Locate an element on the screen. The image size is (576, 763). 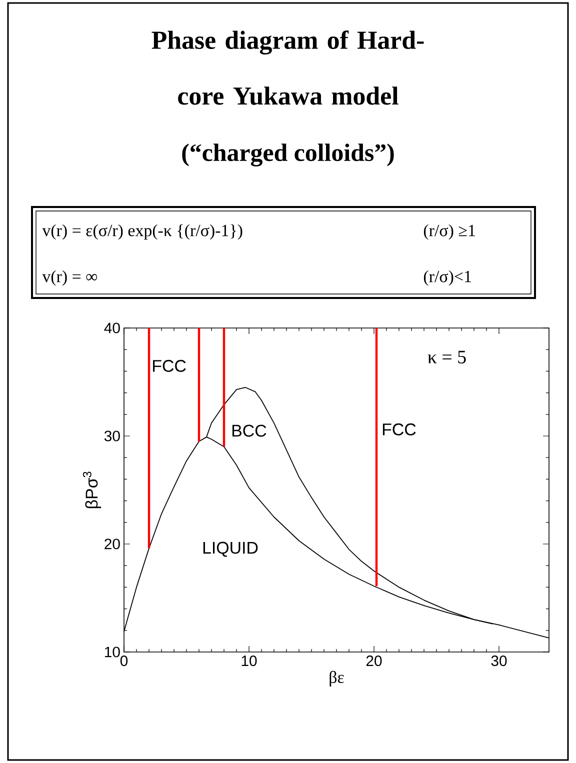
annotation: LIQUID is located at coordinates (230, 549).